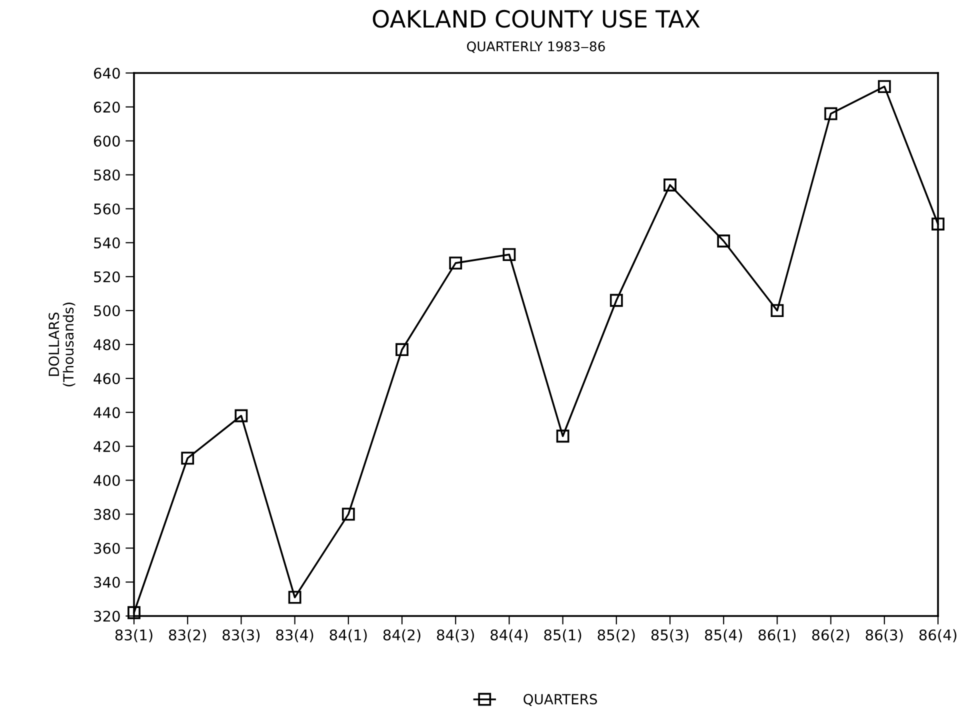 Image resolution: width=977 pixels, height=719 pixels. What do you see at coordinates (561, 700) in the screenshot?
I see `legend-label: QUARTERS` at bounding box center [561, 700].